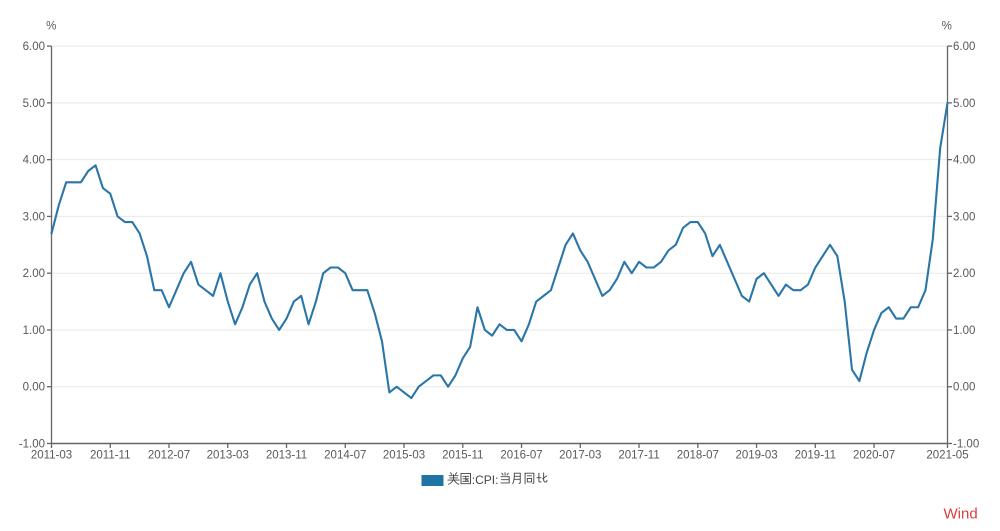 This screenshot has height=531, width=1000. What do you see at coordinates (874, 456) in the screenshot?
I see `svg-text: 2020-07` at bounding box center [874, 456].